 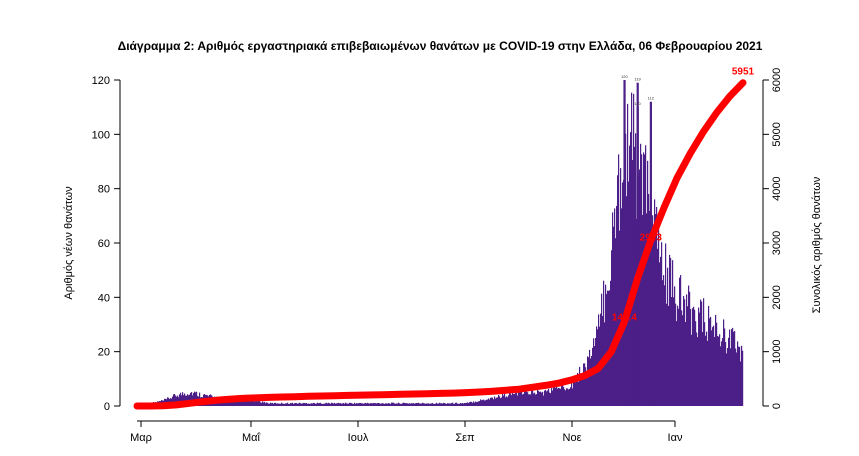 What do you see at coordinates (624, 243) in the screenshot?
I see `bar-peak` at bounding box center [624, 243].